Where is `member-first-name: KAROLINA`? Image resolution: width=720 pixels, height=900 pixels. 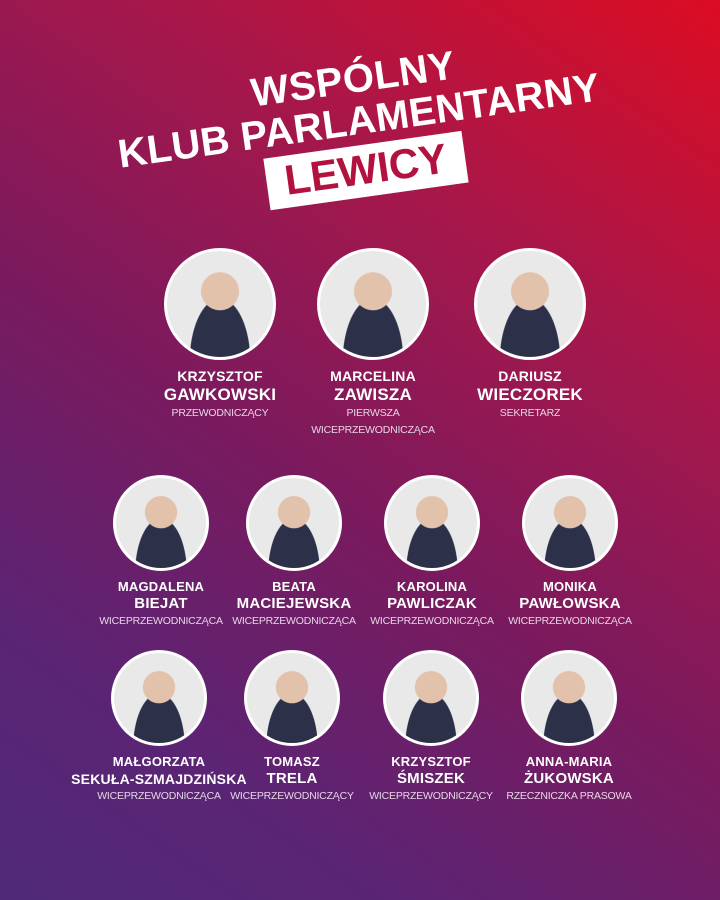
member-first-name: KAROLINA is located at coordinates (432, 586).